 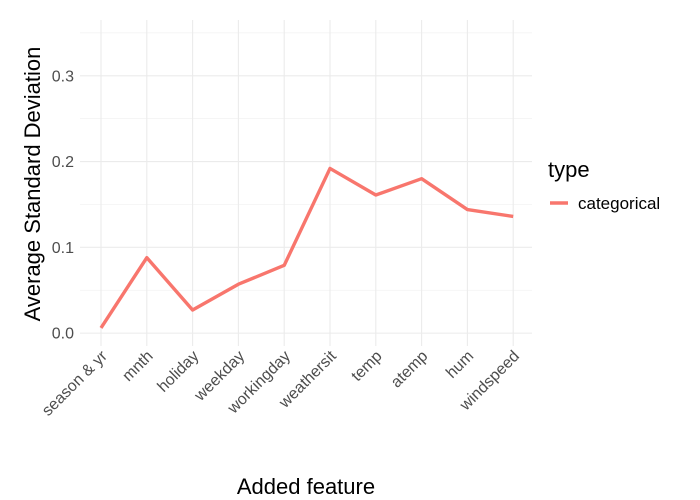 I want to click on y-tick-label: 0.1, so click(x=63, y=248).